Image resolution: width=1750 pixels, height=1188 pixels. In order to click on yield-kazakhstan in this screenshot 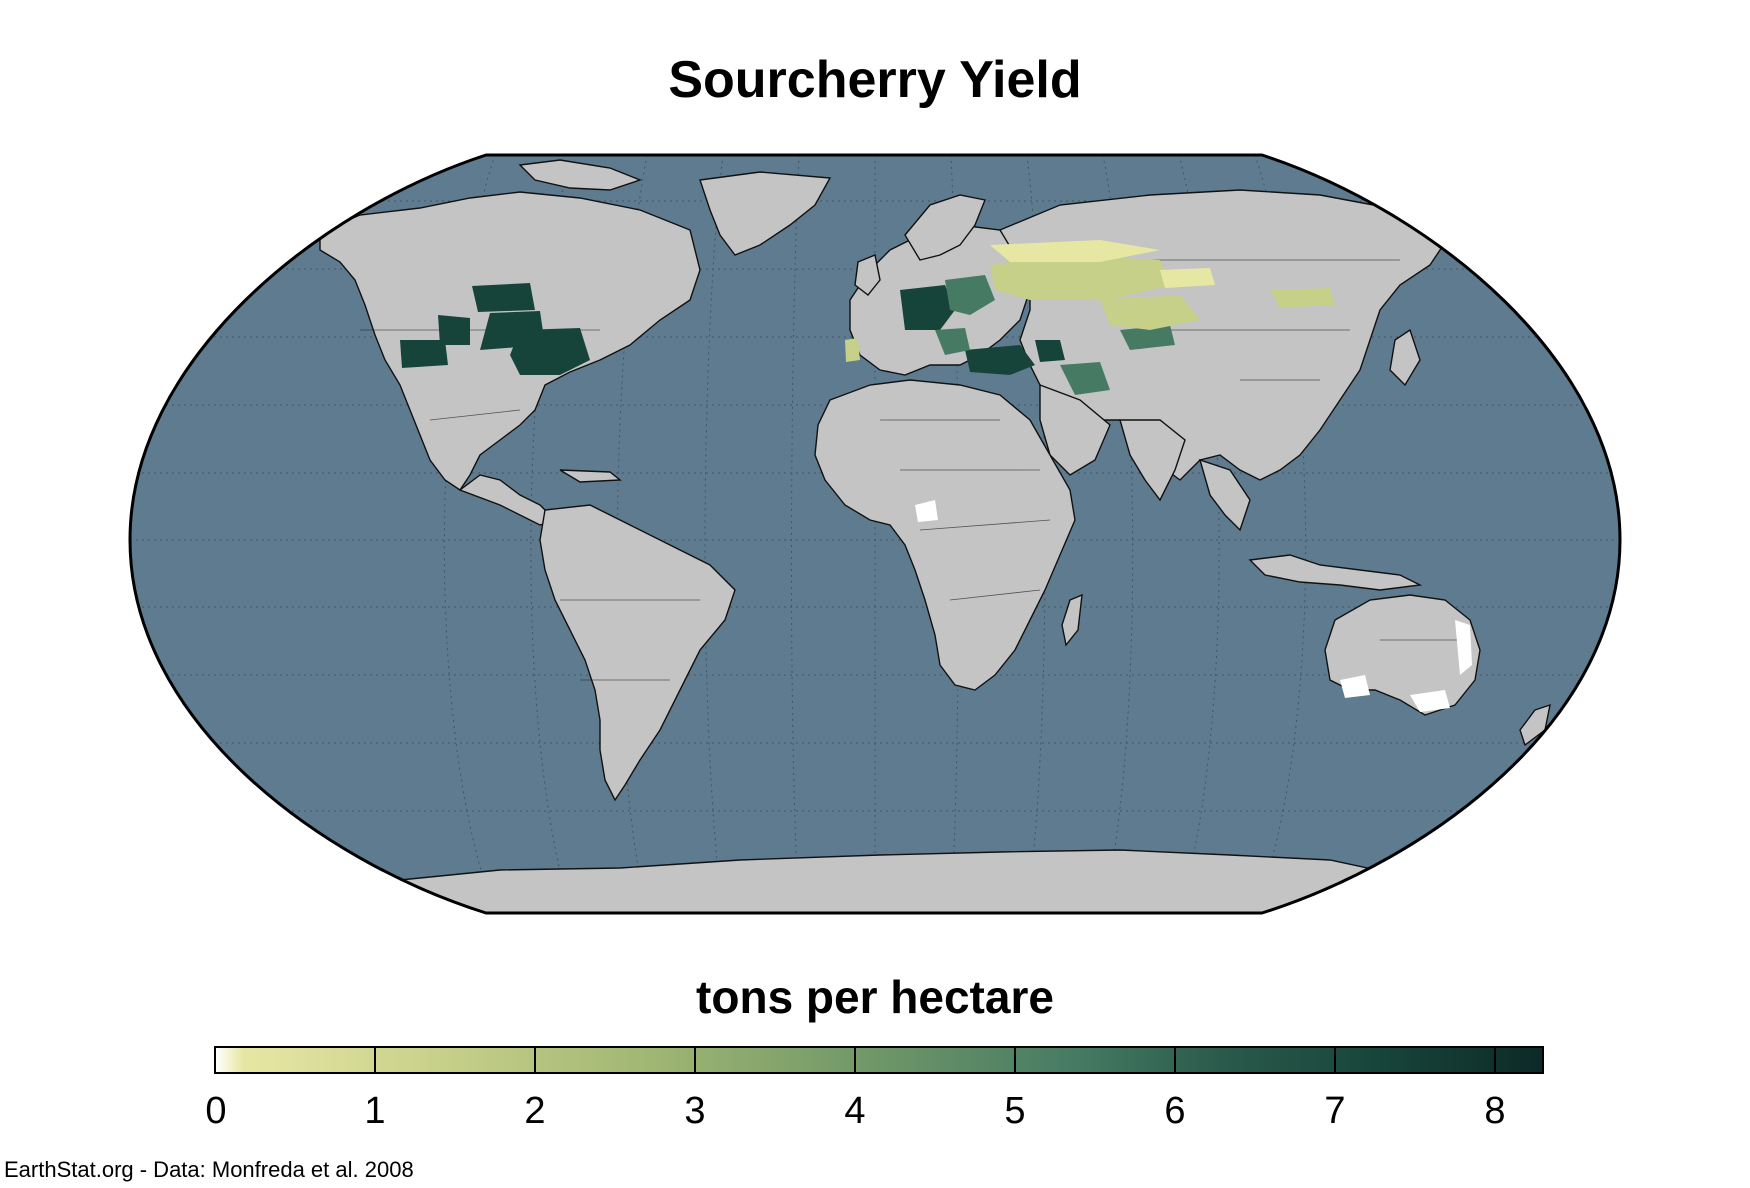, I will do `click(1150, 312)`.